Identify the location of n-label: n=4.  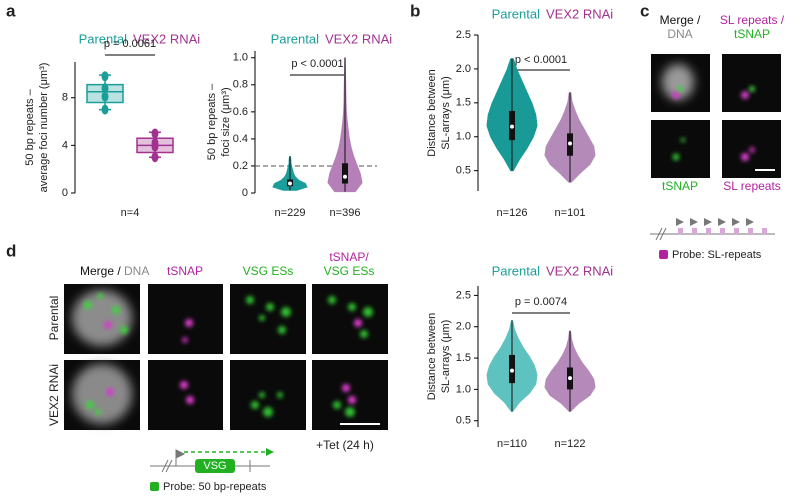
(130, 213).